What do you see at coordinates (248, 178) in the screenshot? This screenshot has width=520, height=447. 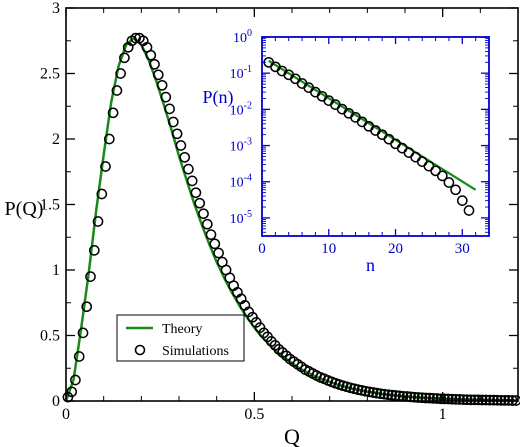 I see `inset-y-tick-exponent: -4` at bounding box center [248, 178].